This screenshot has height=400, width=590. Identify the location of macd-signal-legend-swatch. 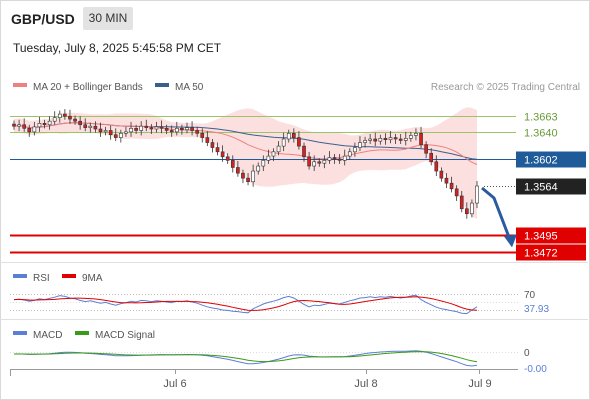
(82, 333).